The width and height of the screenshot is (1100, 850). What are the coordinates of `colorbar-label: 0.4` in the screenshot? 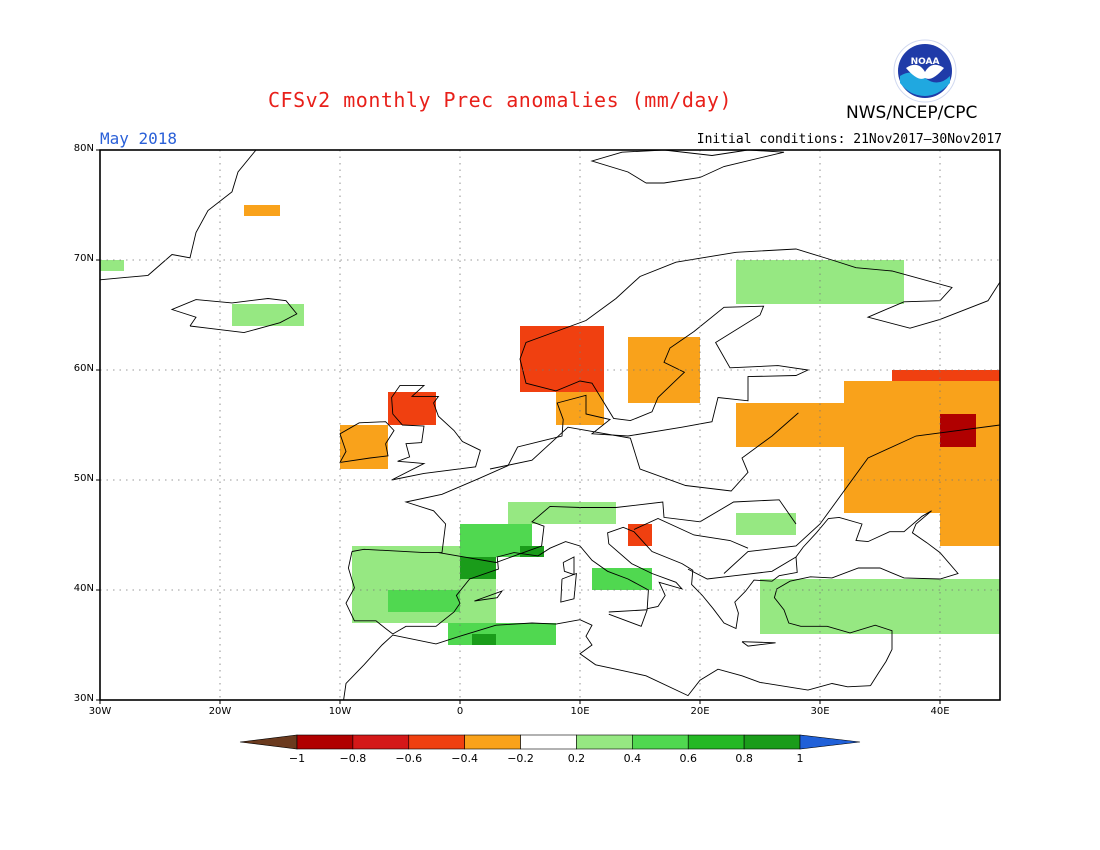 It's located at (632, 758).